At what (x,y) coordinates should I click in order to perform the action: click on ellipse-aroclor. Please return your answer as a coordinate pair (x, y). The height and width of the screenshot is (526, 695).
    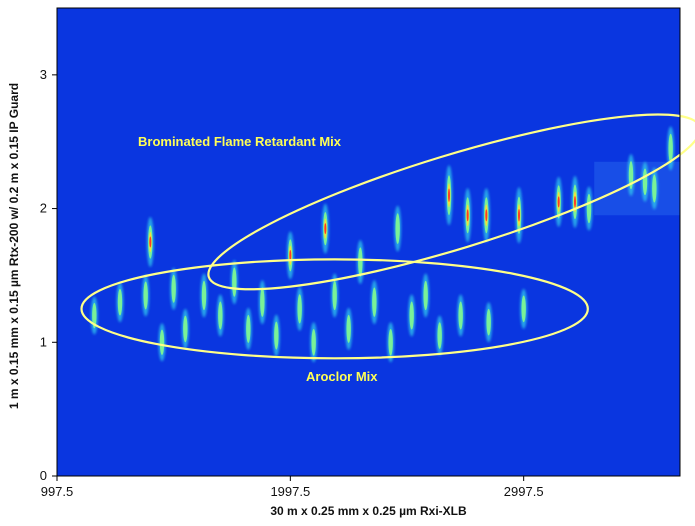
    Looking at the image, I should click on (334, 309).